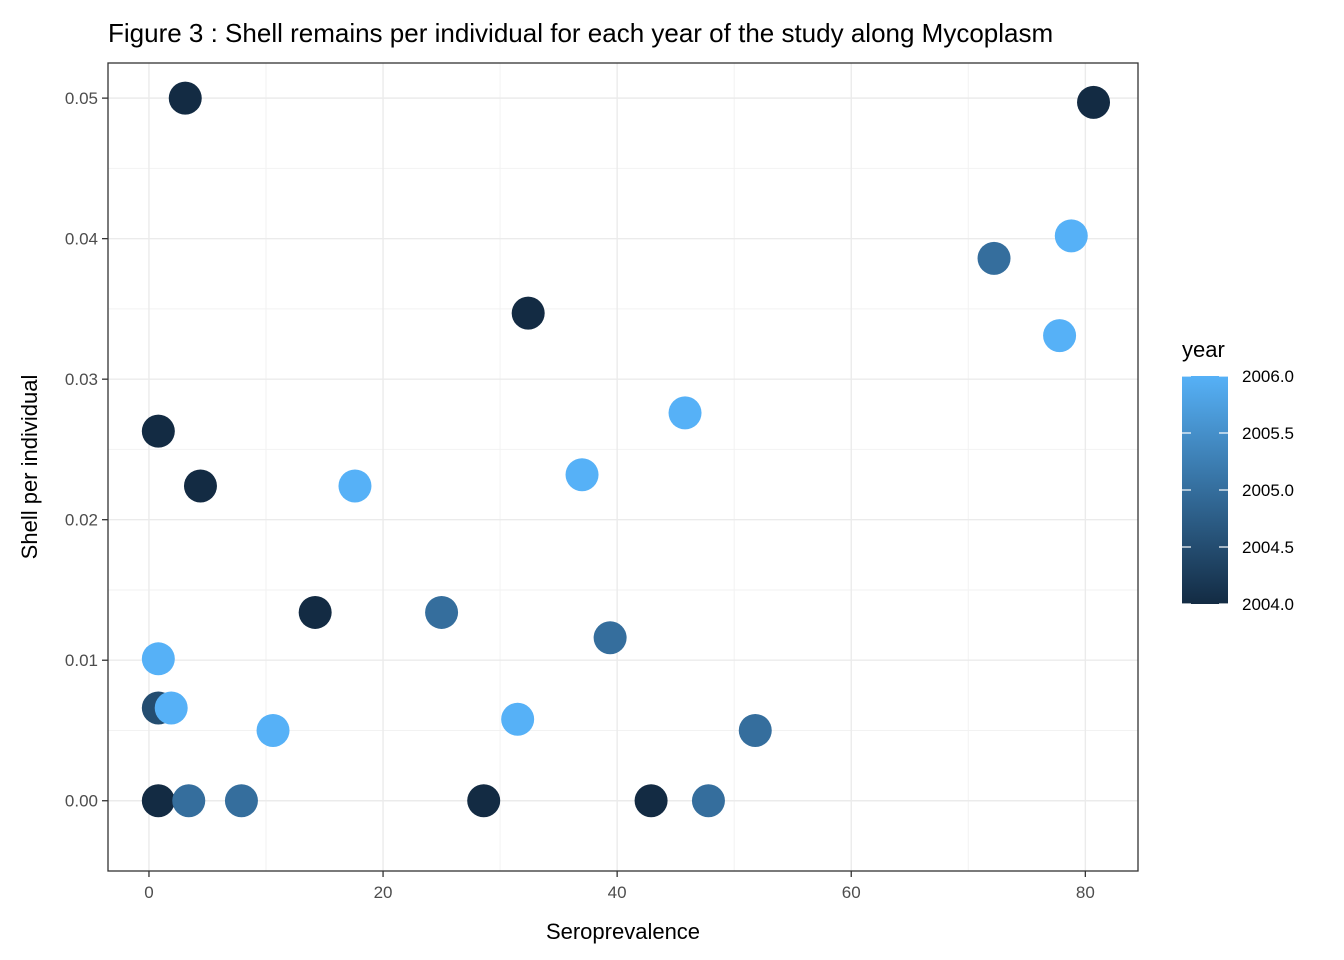  I want to click on colorbar-ticks: 2004.0 2004.5 2005.0 2005.5 2006.0, so click(1238, 490).